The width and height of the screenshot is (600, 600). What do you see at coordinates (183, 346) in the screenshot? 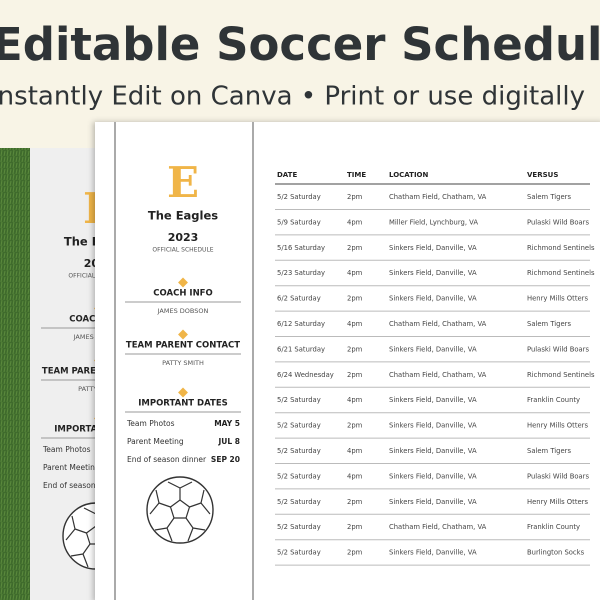
I see `section-heading: TEAM PARENT CONTACT` at bounding box center [183, 346].